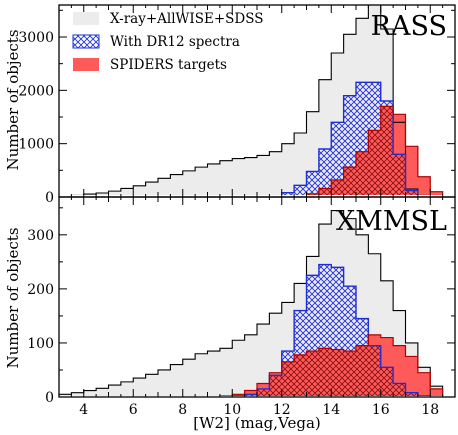 The image size is (458, 435). Describe the element at coordinates (36, 145) in the screenshot. I see `ytick-label-0-1000: 1000` at that location.